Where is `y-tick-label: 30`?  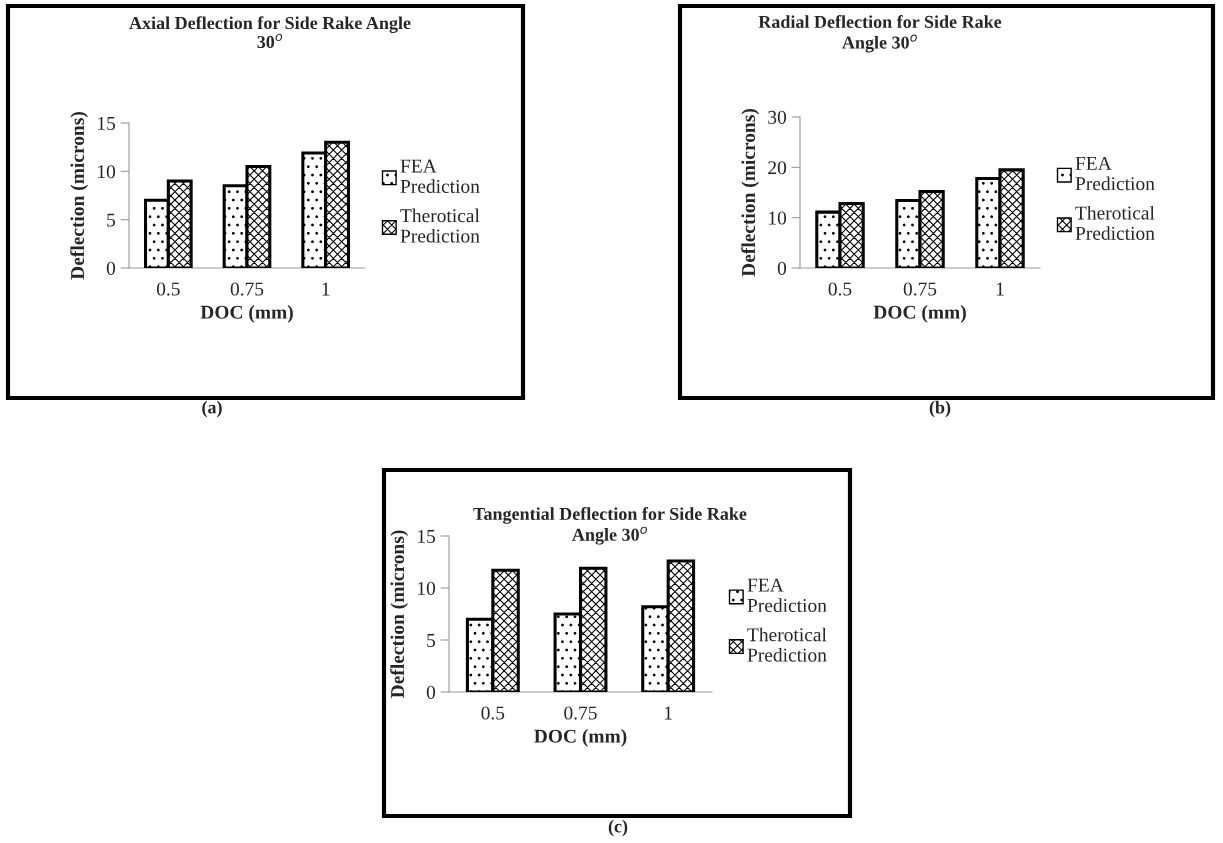
y-tick-label: 30 is located at coordinates (777, 117).